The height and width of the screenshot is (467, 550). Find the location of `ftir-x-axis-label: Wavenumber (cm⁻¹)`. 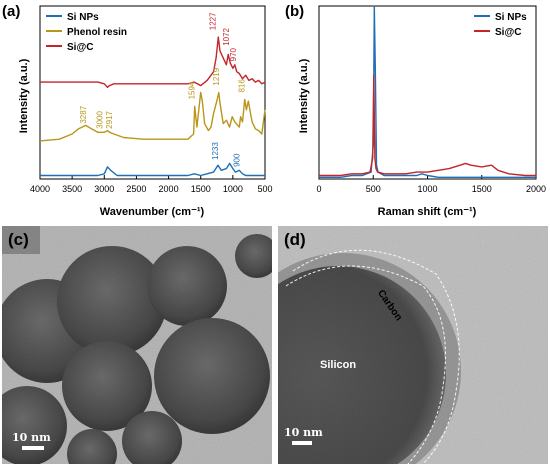

ftir-x-axis-label: Wavenumber (cm⁻¹) is located at coordinates (152, 212).